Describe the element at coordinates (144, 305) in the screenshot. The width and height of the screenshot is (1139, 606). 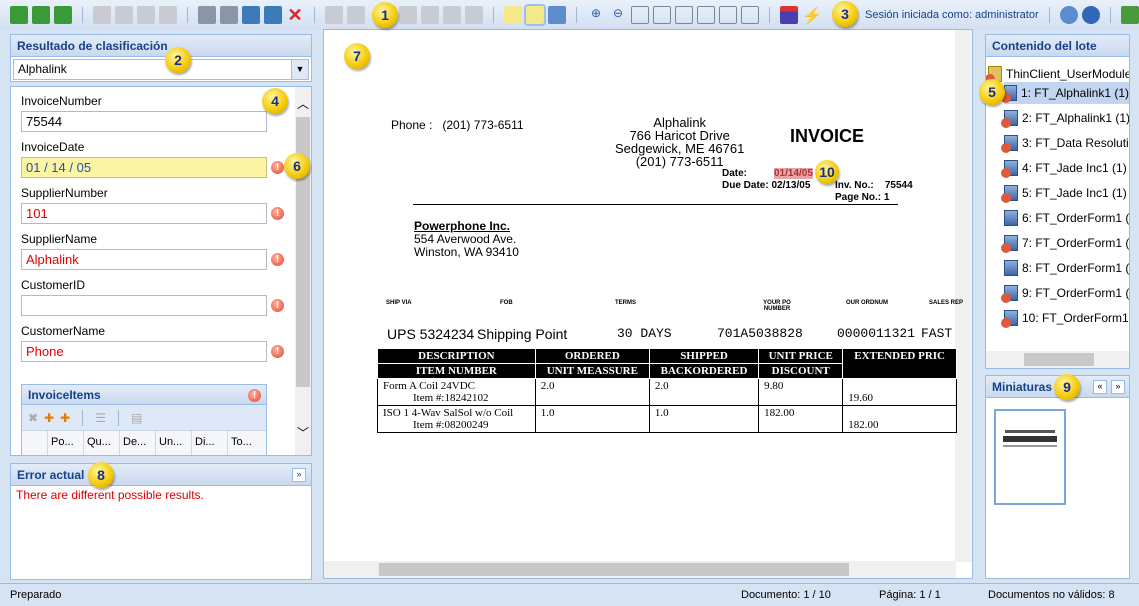
I see `field-input` at that location.